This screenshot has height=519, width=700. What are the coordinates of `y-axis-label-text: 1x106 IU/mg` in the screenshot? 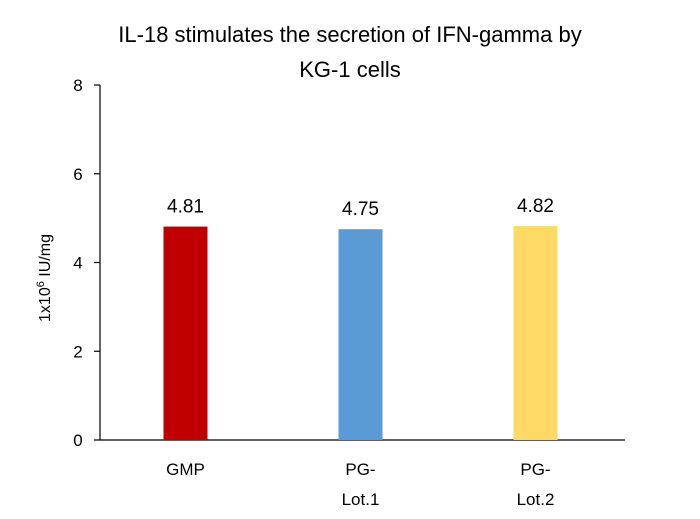 It's located at (44, 278).